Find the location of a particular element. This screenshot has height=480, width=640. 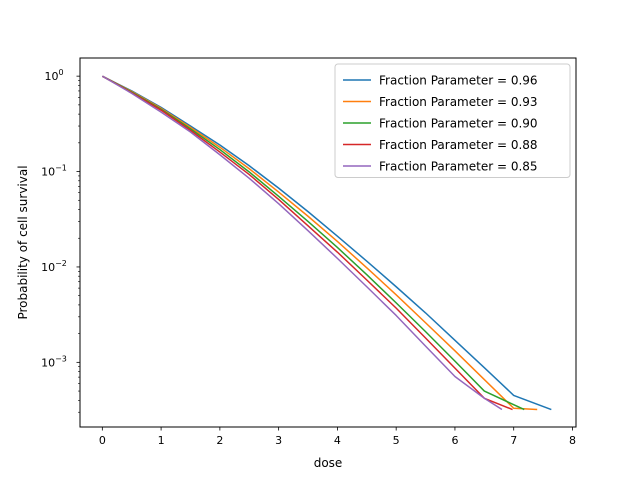

x-tick-label: 3 is located at coordinates (278, 440).